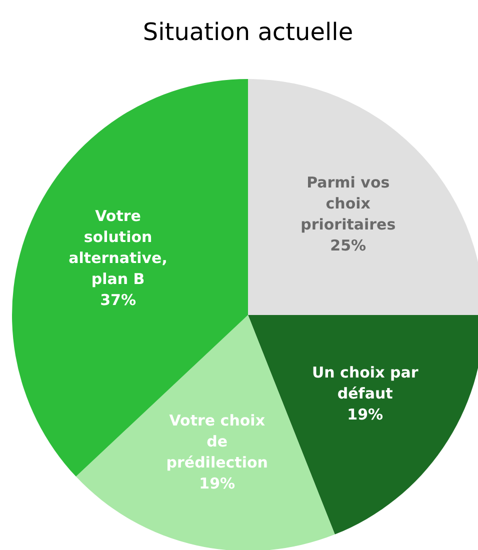  Describe the element at coordinates (118, 247) in the screenshot. I see `slice-label: Votre solution alternative, plan B` at that location.